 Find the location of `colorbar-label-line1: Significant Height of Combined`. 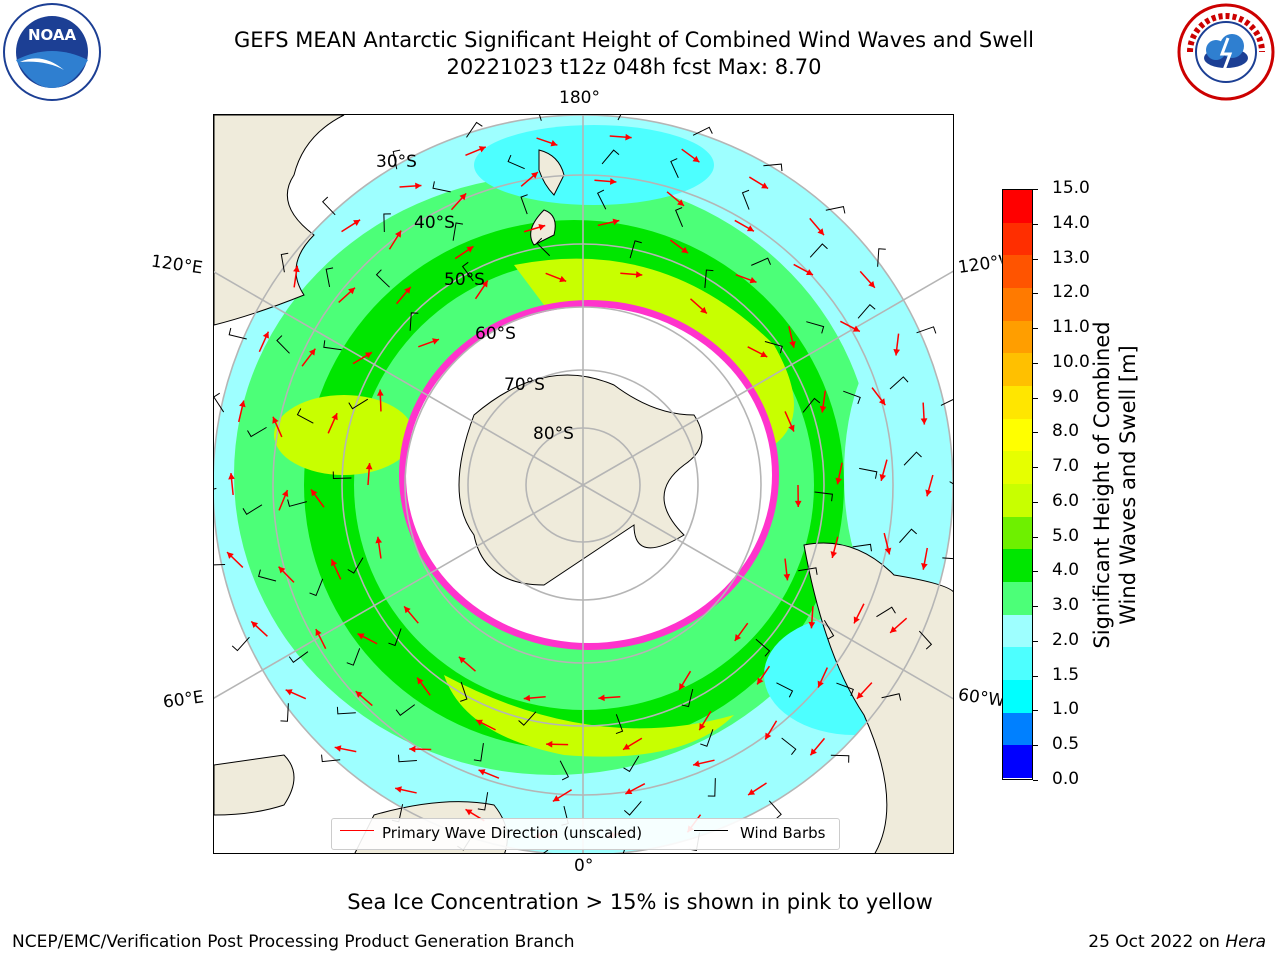

colorbar-label-line1: Significant Height of Combined is located at coordinates (1102, 485).